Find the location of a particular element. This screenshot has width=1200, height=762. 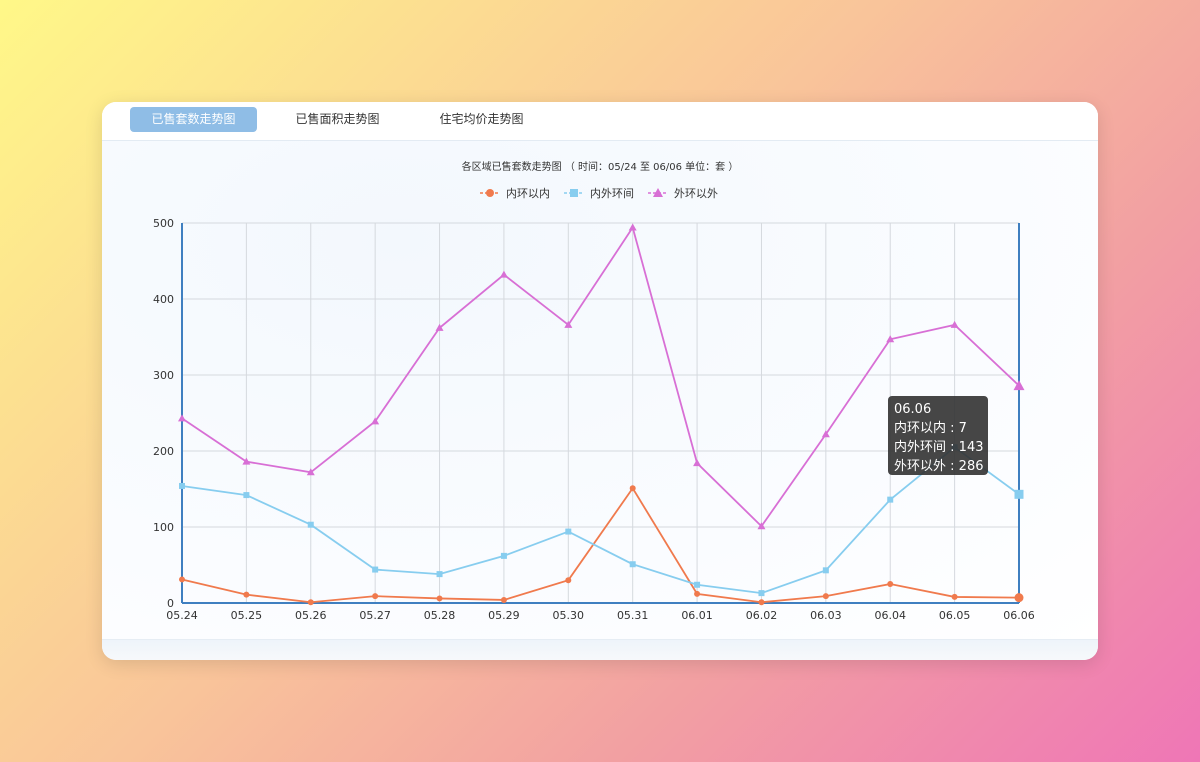

x-tick-label-2: 05.26 is located at coordinates (311, 615).